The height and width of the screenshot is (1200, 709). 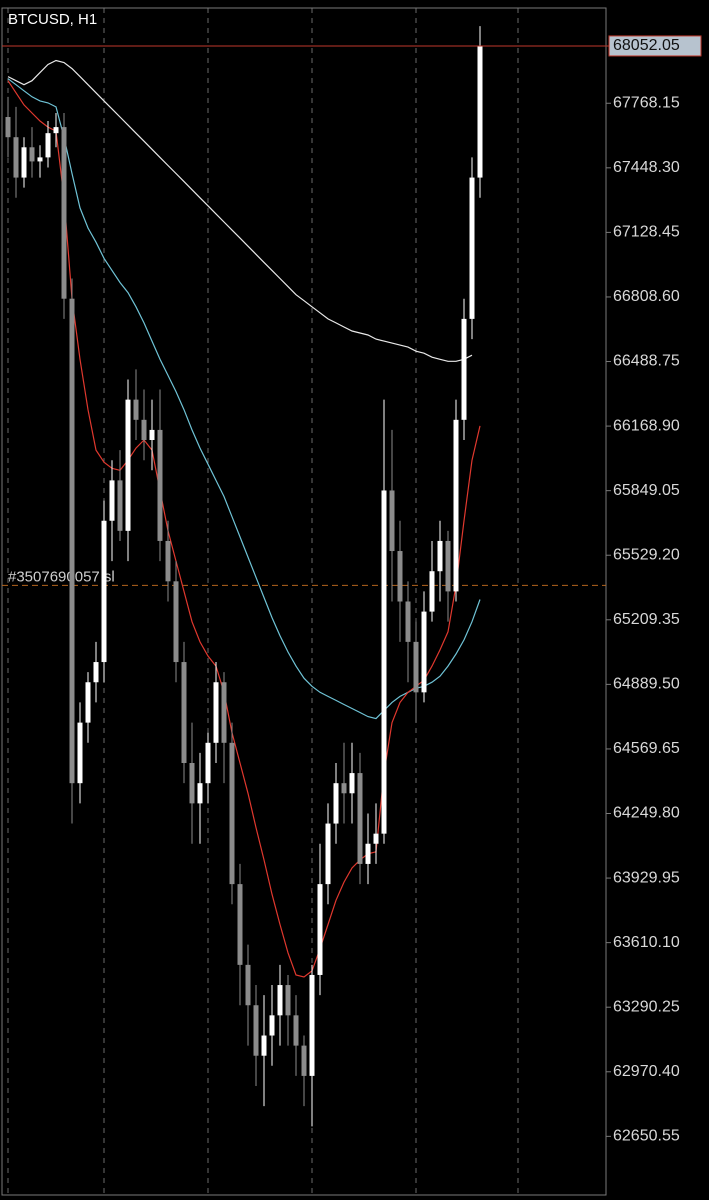 What do you see at coordinates (52, 19) in the screenshot?
I see `chart-title: BTCUSD, H1` at bounding box center [52, 19].